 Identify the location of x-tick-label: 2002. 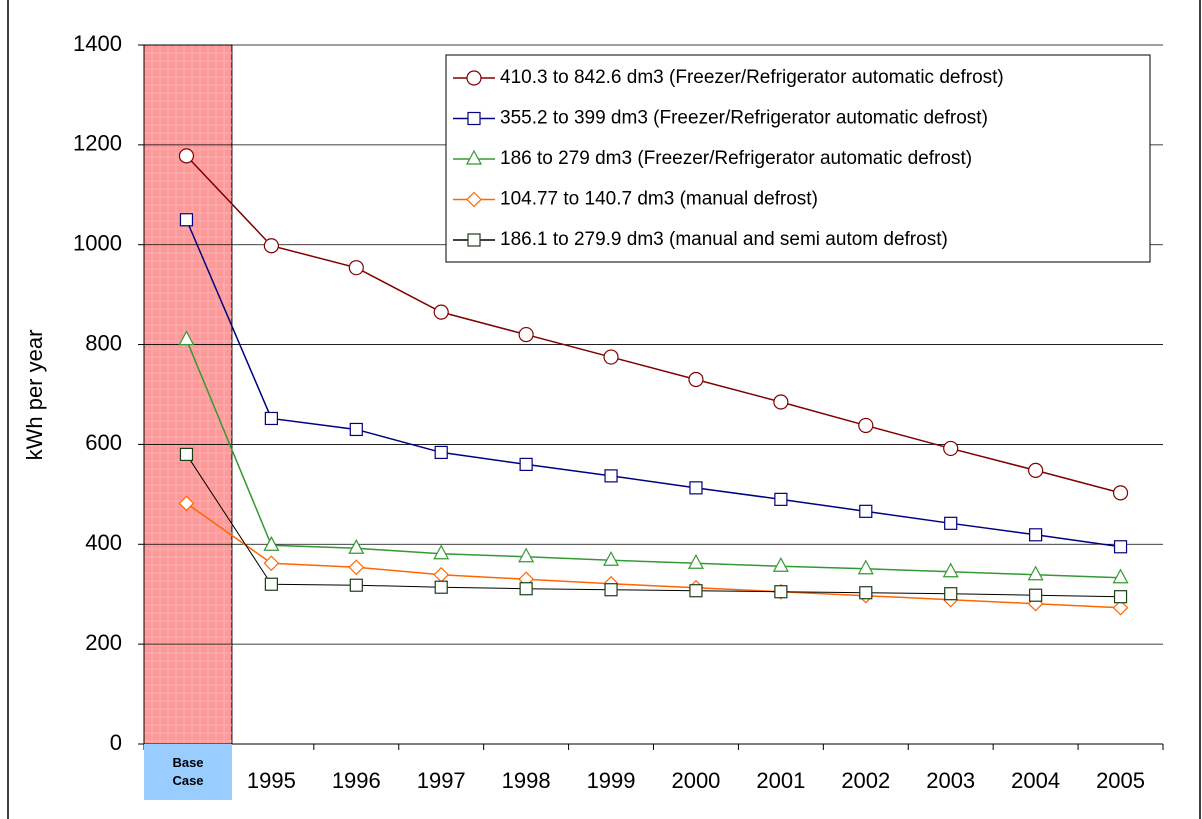
(865, 780).